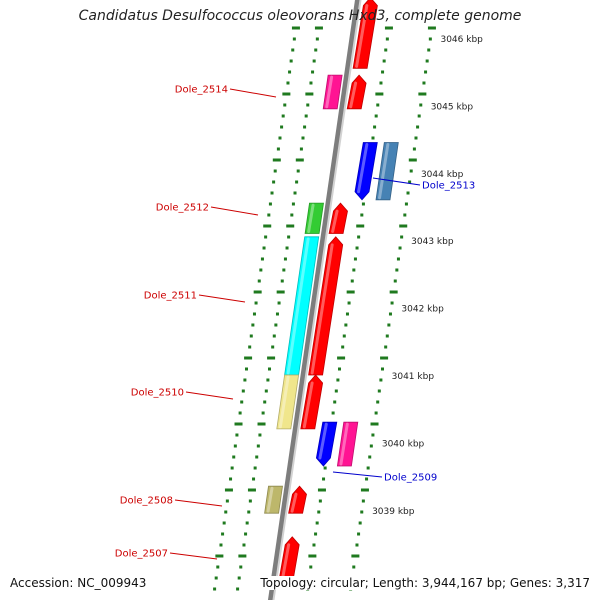 This screenshot has width=600, height=600. Describe the element at coordinates (413, 377) in the screenshot. I see `scale-label-3041: 3041 kbp` at that location.